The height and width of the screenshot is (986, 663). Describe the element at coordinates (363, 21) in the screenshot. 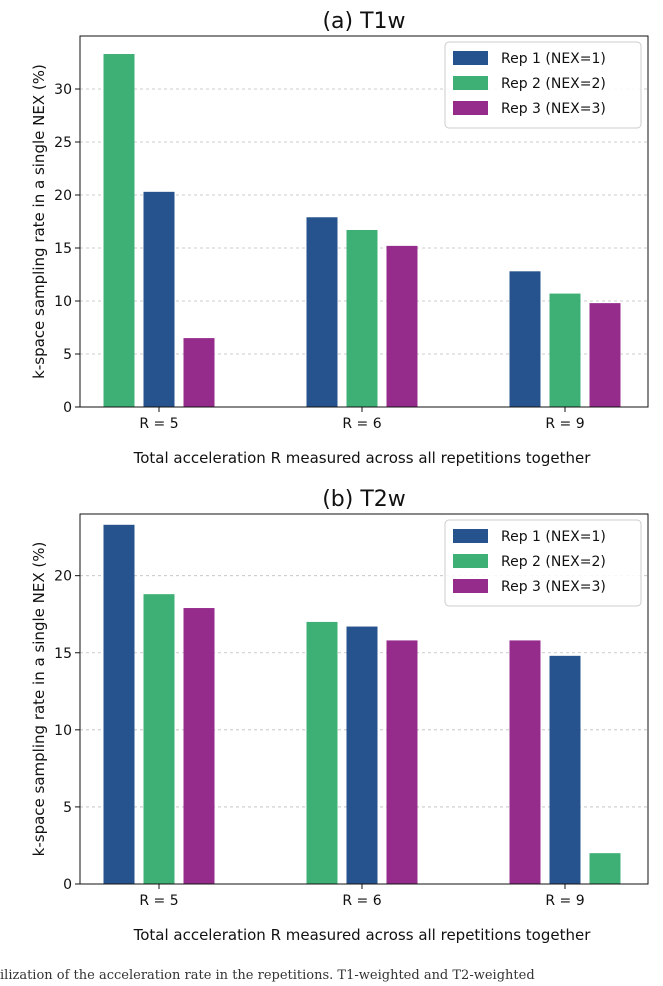

I see `chart-title: (a) T1w` at that location.